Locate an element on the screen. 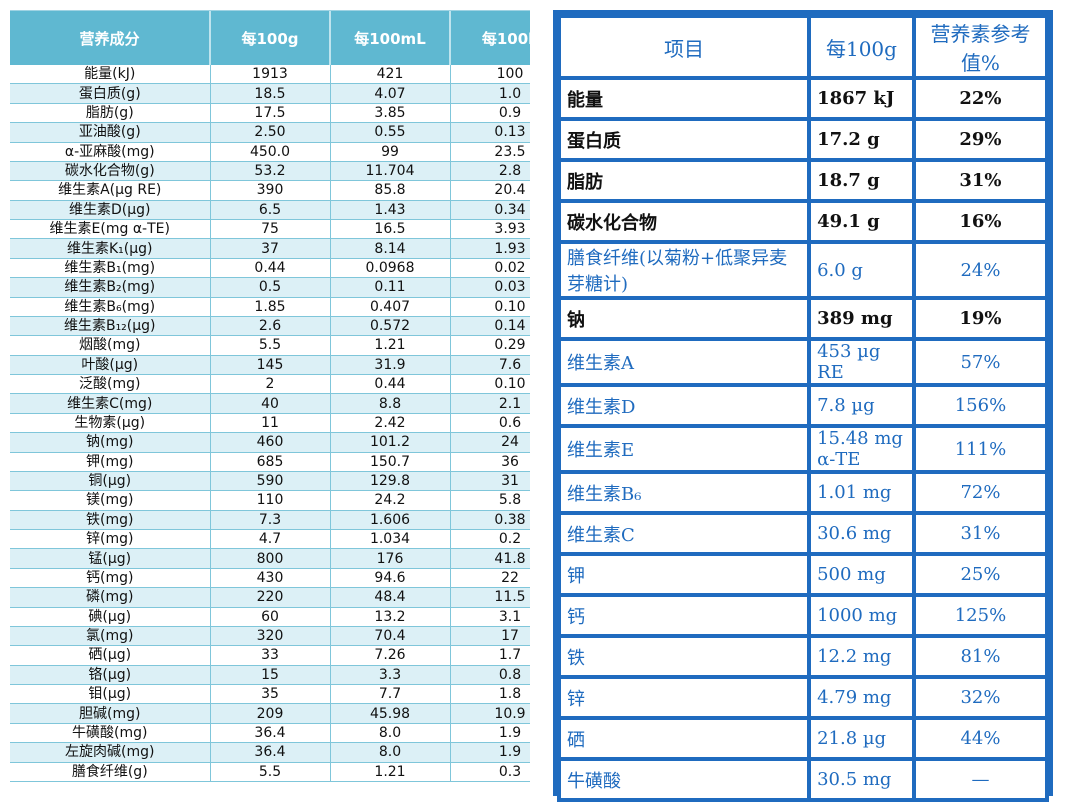  left-cell-per-100g: 220 is located at coordinates (270, 597).